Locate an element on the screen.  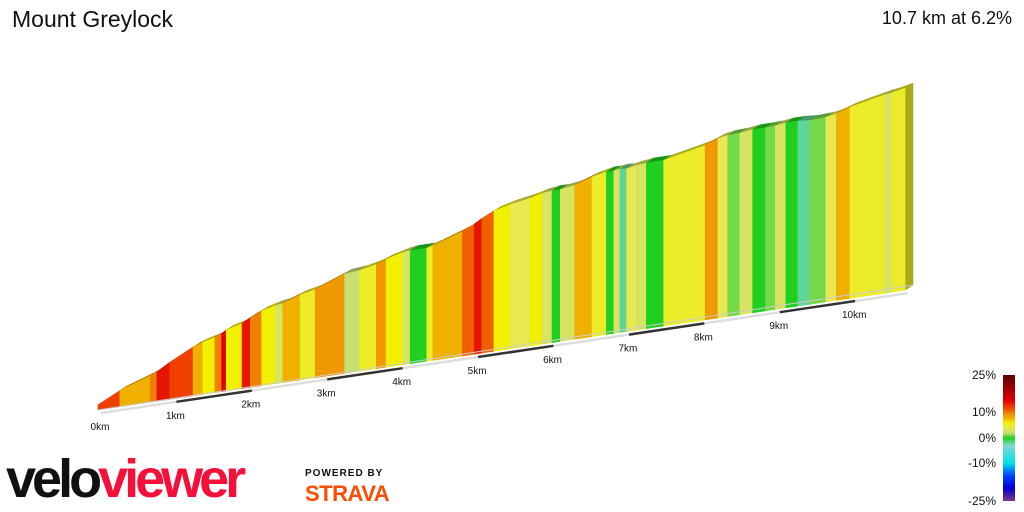
km-tick-label: 8km is located at coordinates (703, 337).